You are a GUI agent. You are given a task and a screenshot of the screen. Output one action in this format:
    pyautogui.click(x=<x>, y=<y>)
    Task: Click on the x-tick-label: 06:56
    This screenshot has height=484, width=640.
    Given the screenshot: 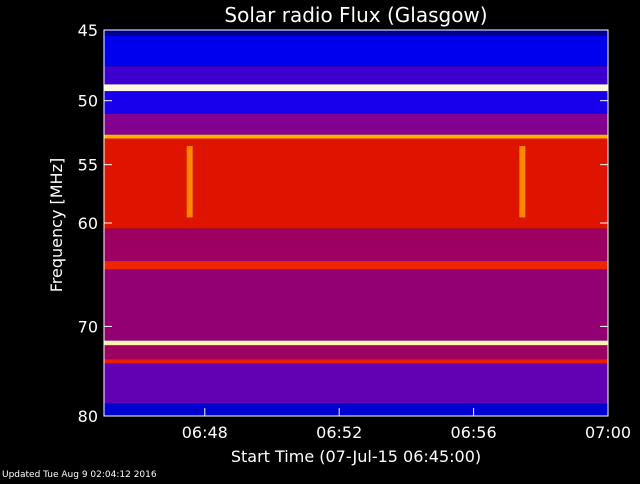 What is the action you would take?
    pyautogui.click(x=474, y=432)
    